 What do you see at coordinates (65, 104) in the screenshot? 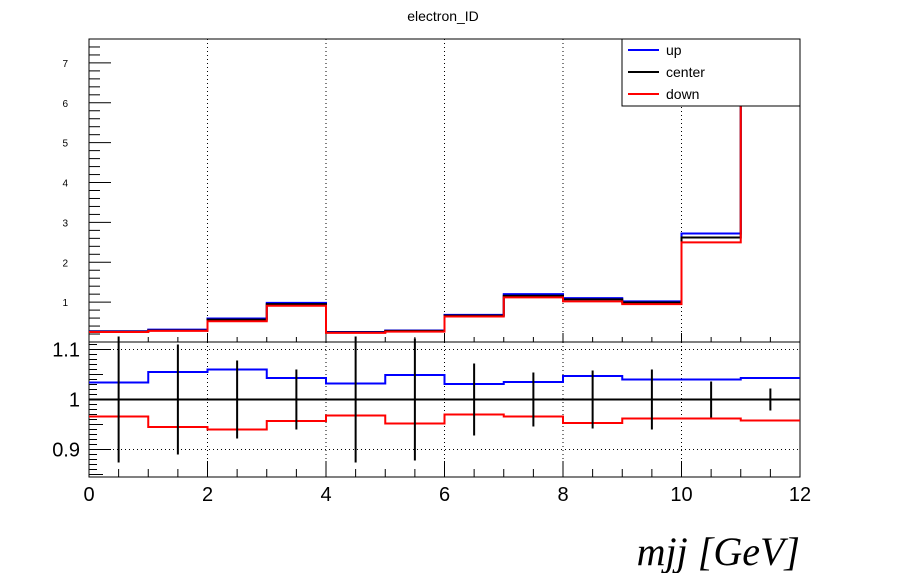
I see `y-tick-label-6: 6` at bounding box center [65, 104].